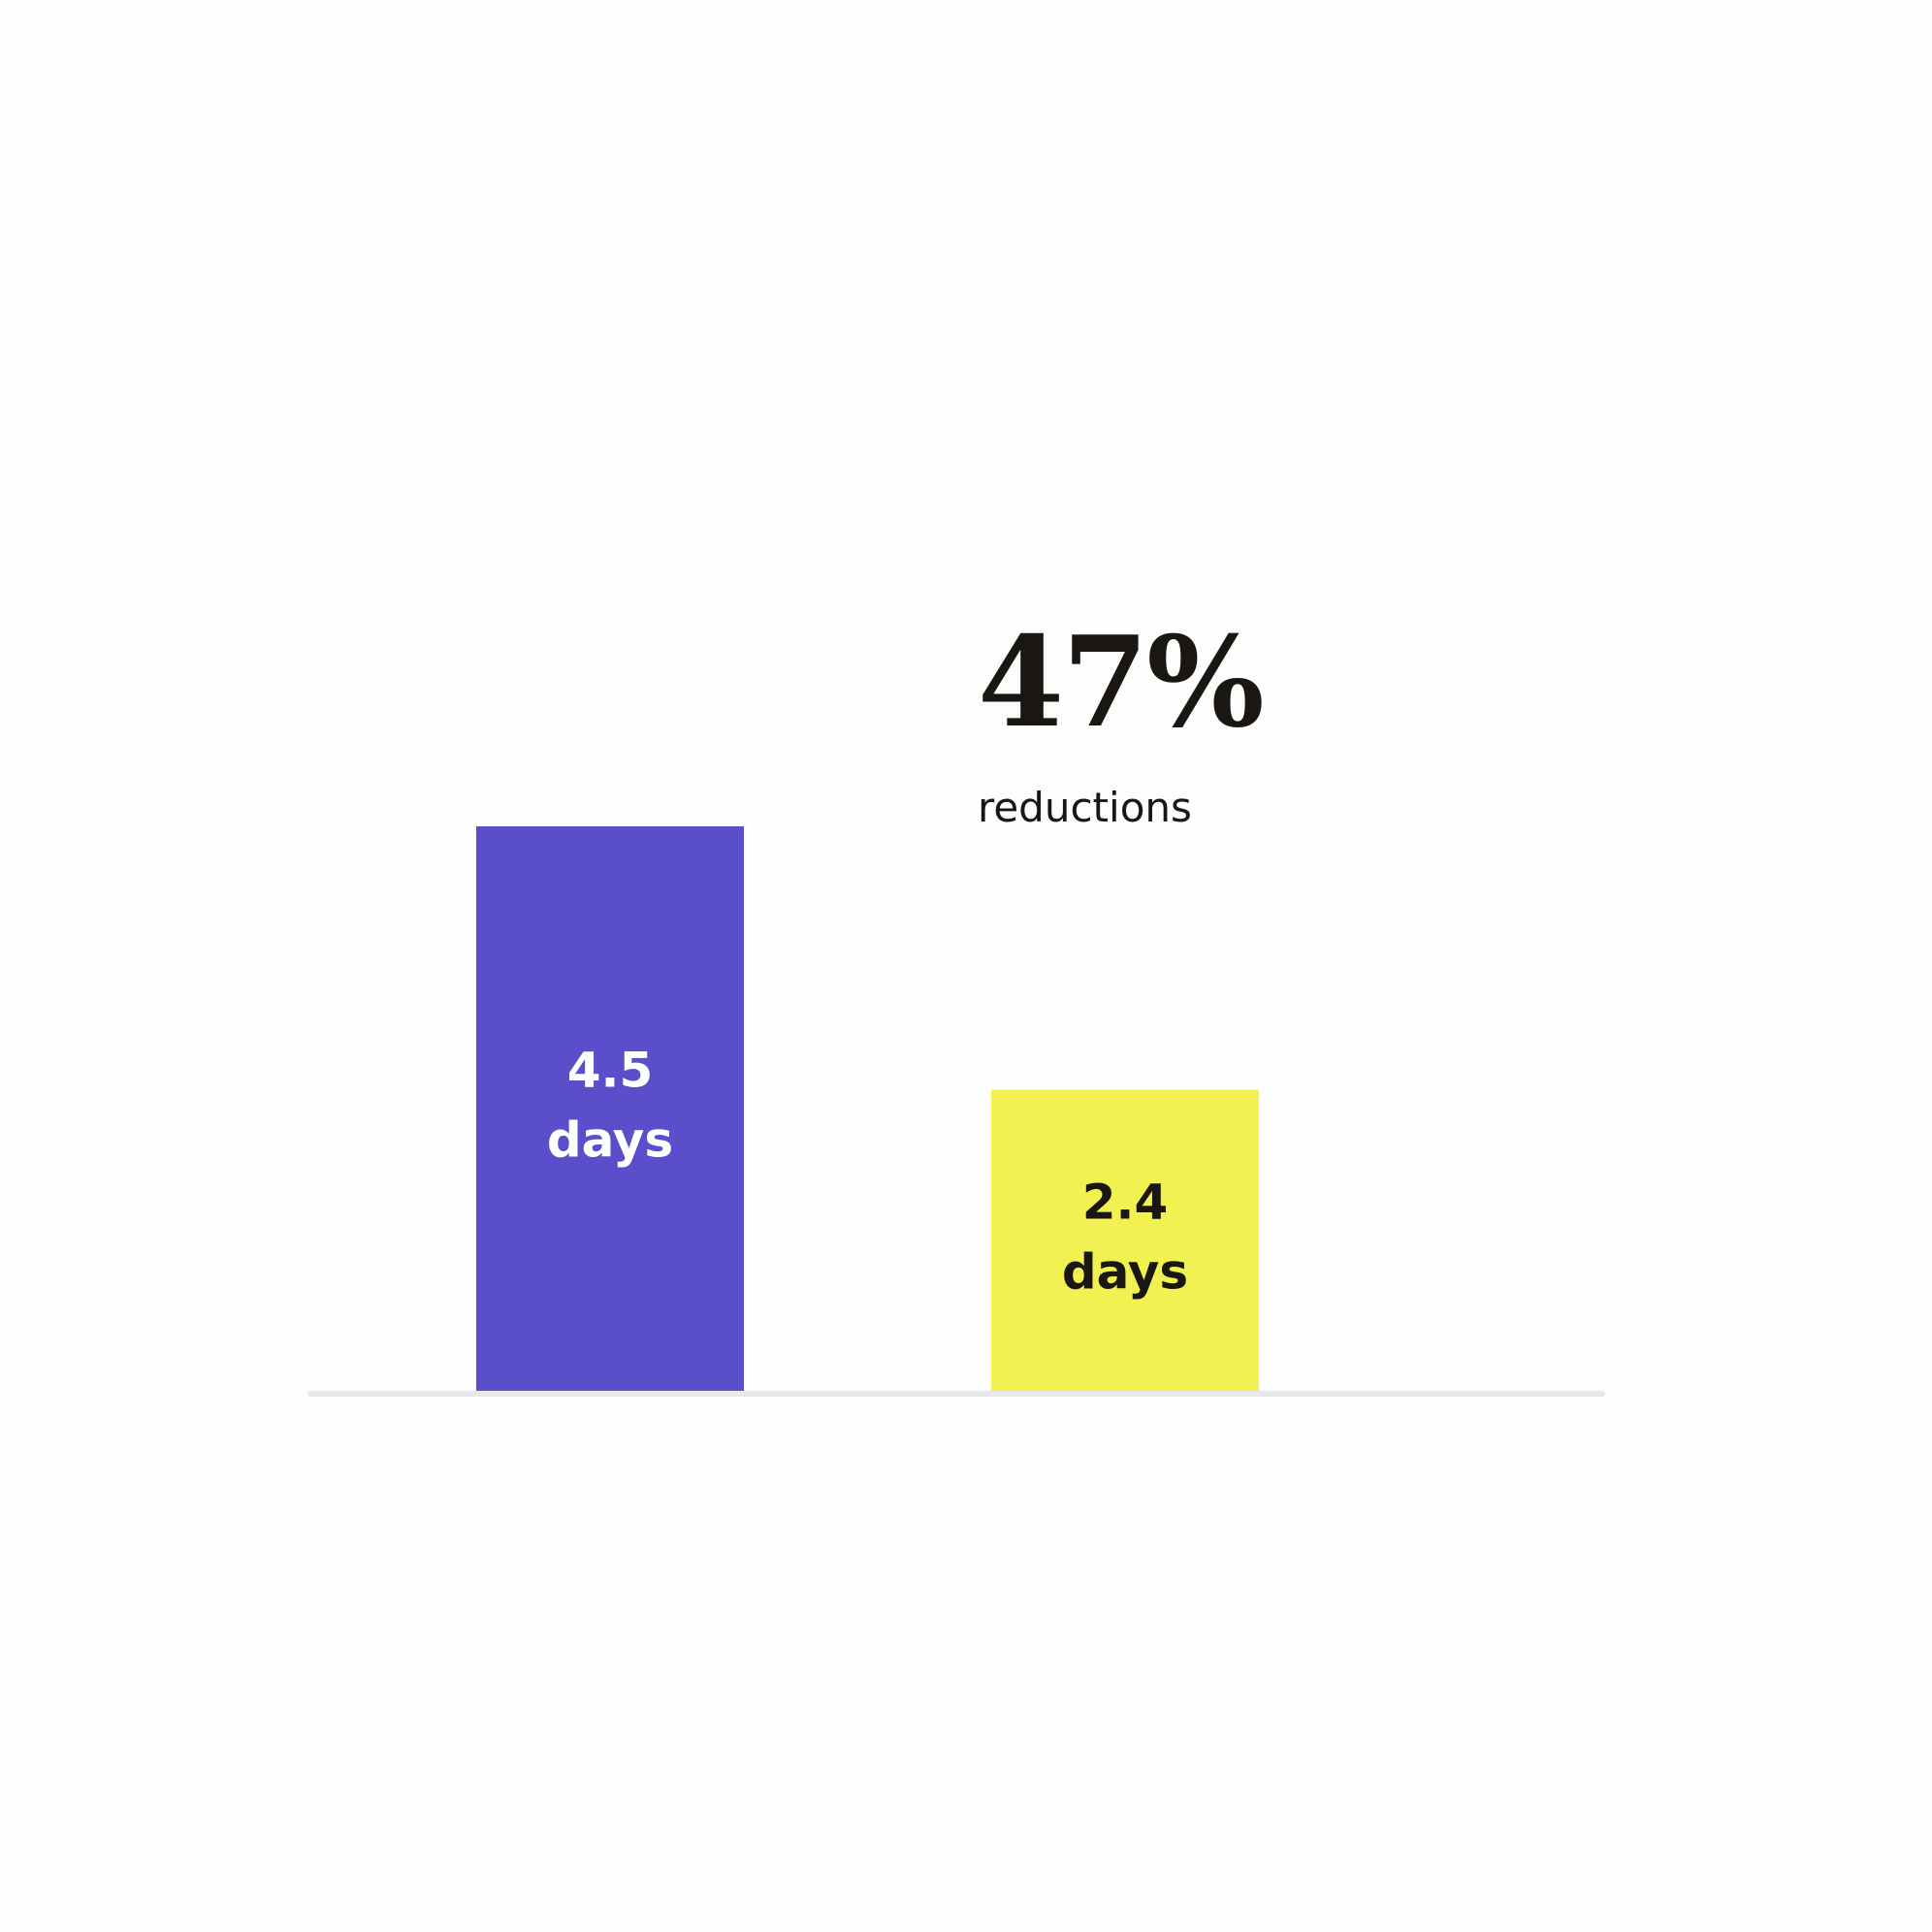 Image resolution: width=1932 pixels, height=1932 pixels. What do you see at coordinates (867, 1172) in the screenshot?
I see `data-labels-layer: 4.5 days 2.4 days` at bounding box center [867, 1172].